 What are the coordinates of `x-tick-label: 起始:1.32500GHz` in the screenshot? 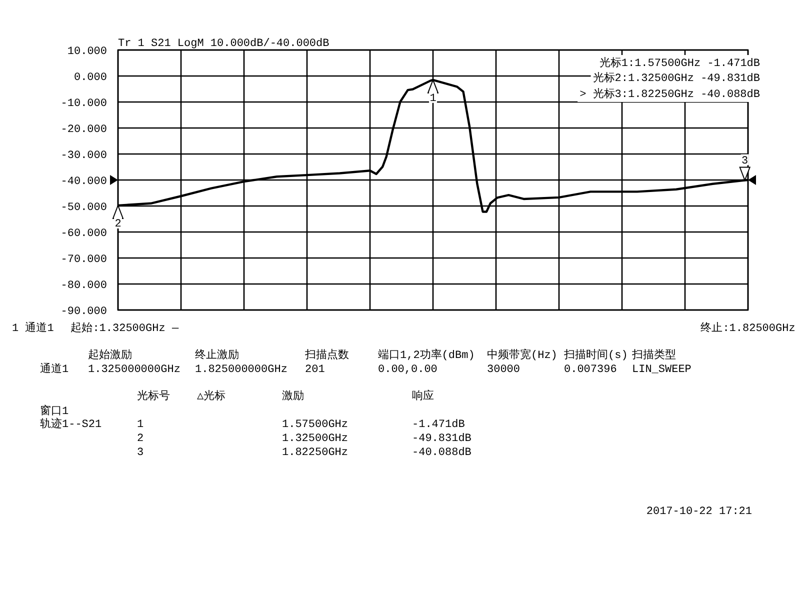 It's located at (118, 328).